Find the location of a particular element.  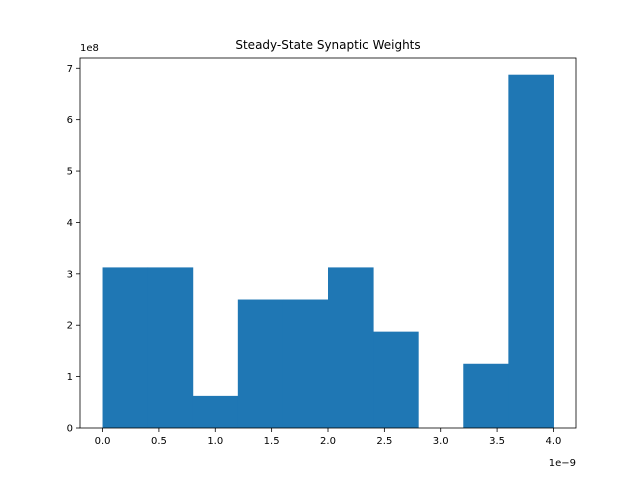

y-tick-label: 6 is located at coordinates (70, 120).